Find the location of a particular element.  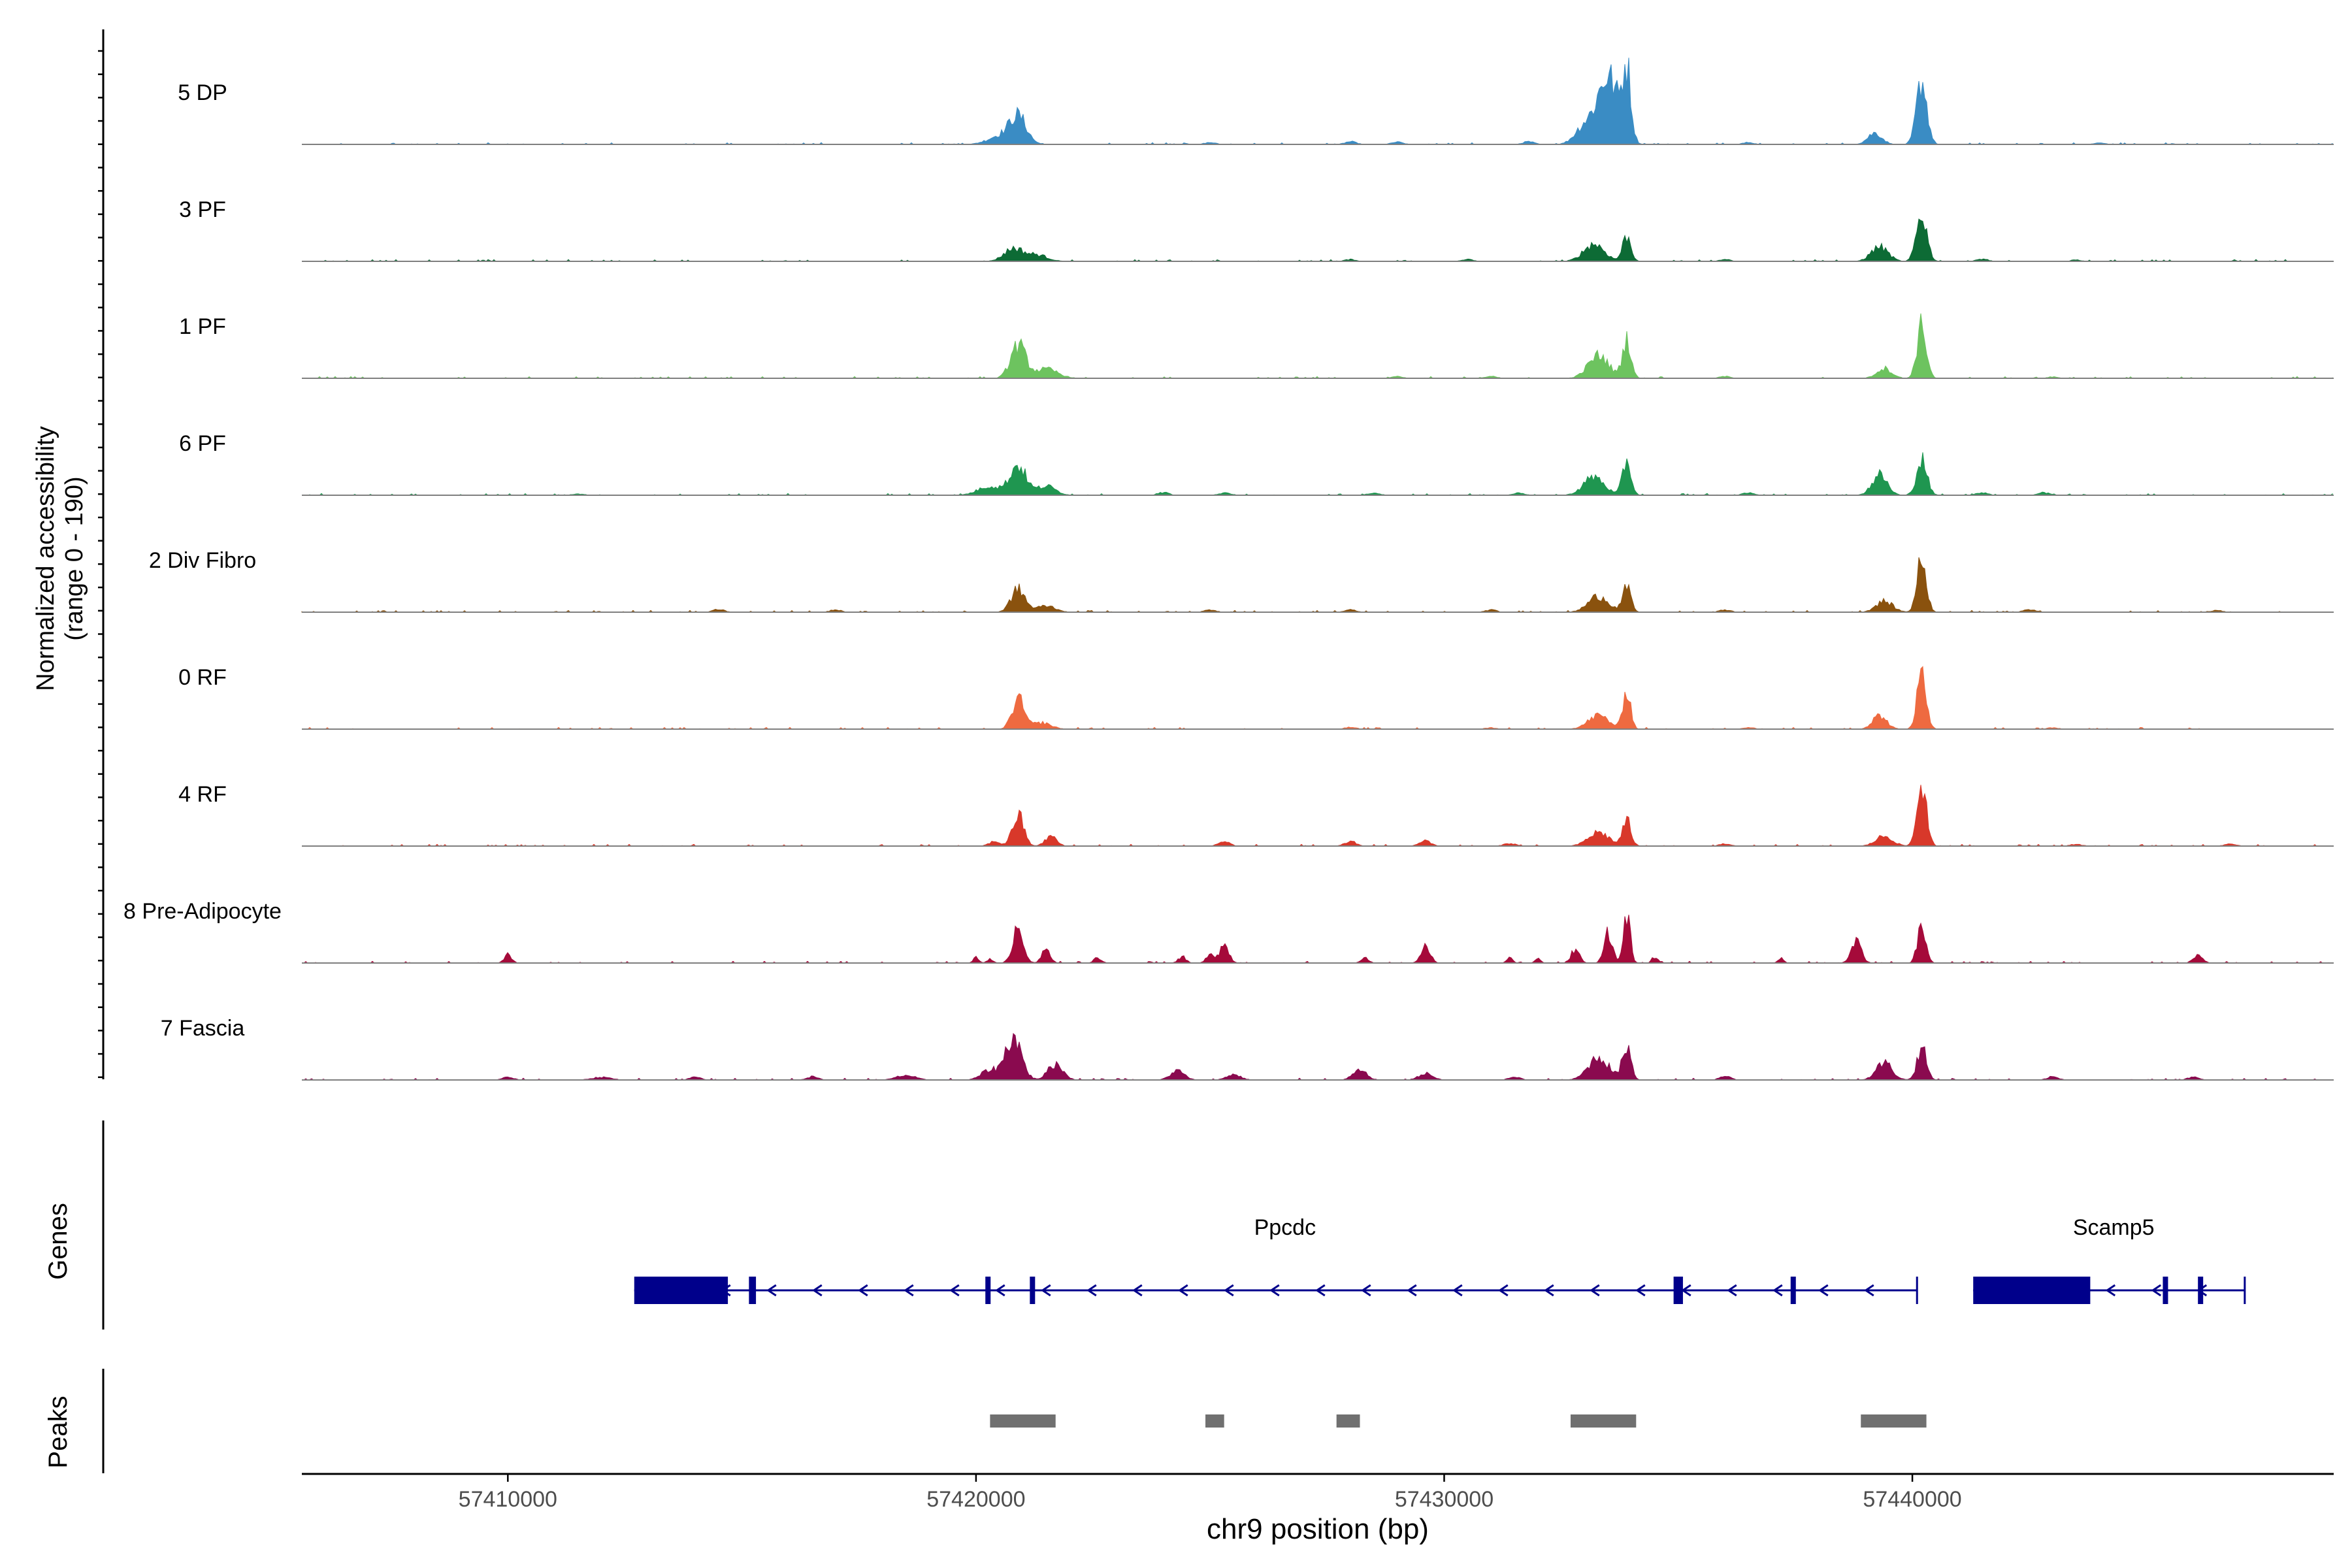

gene-annotation-track: Ppcdc Scamp5 is located at coordinates (1440, 1259).